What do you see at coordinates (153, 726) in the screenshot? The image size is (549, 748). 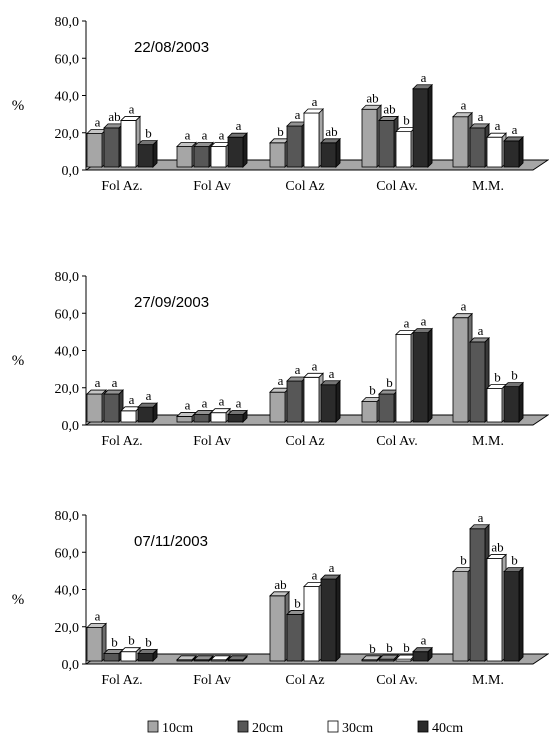 I see `legend-swatch` at bounding box center [153, 726].